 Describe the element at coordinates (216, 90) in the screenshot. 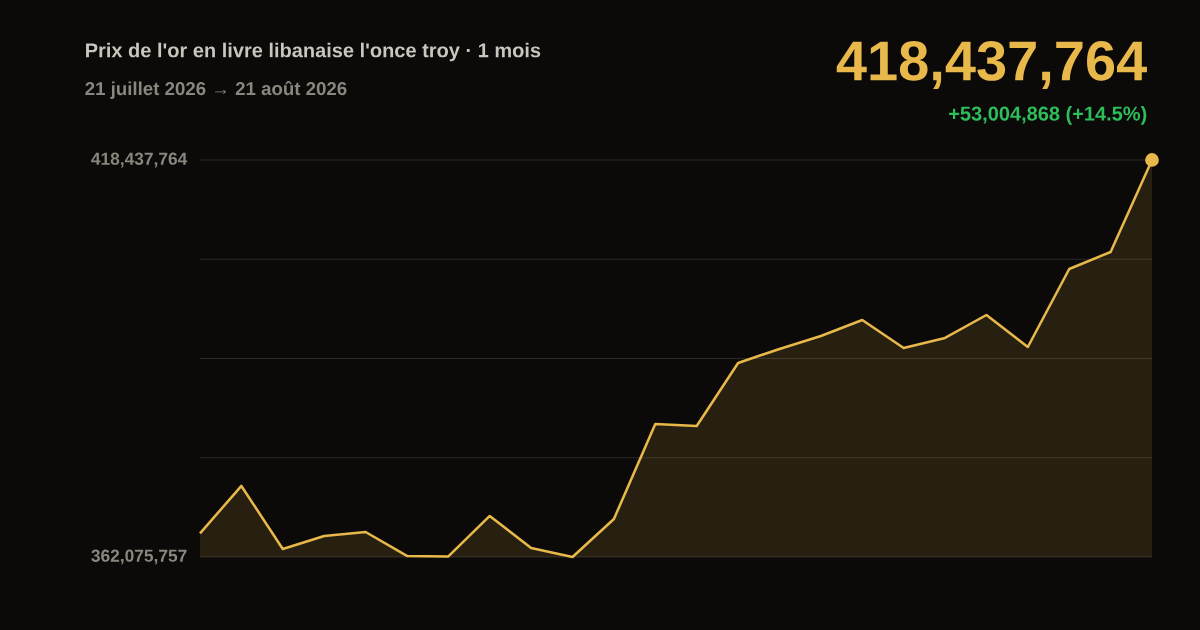

I see `chart-subtitle: 21 juillet 2026 → 21 août 2026` at that location.